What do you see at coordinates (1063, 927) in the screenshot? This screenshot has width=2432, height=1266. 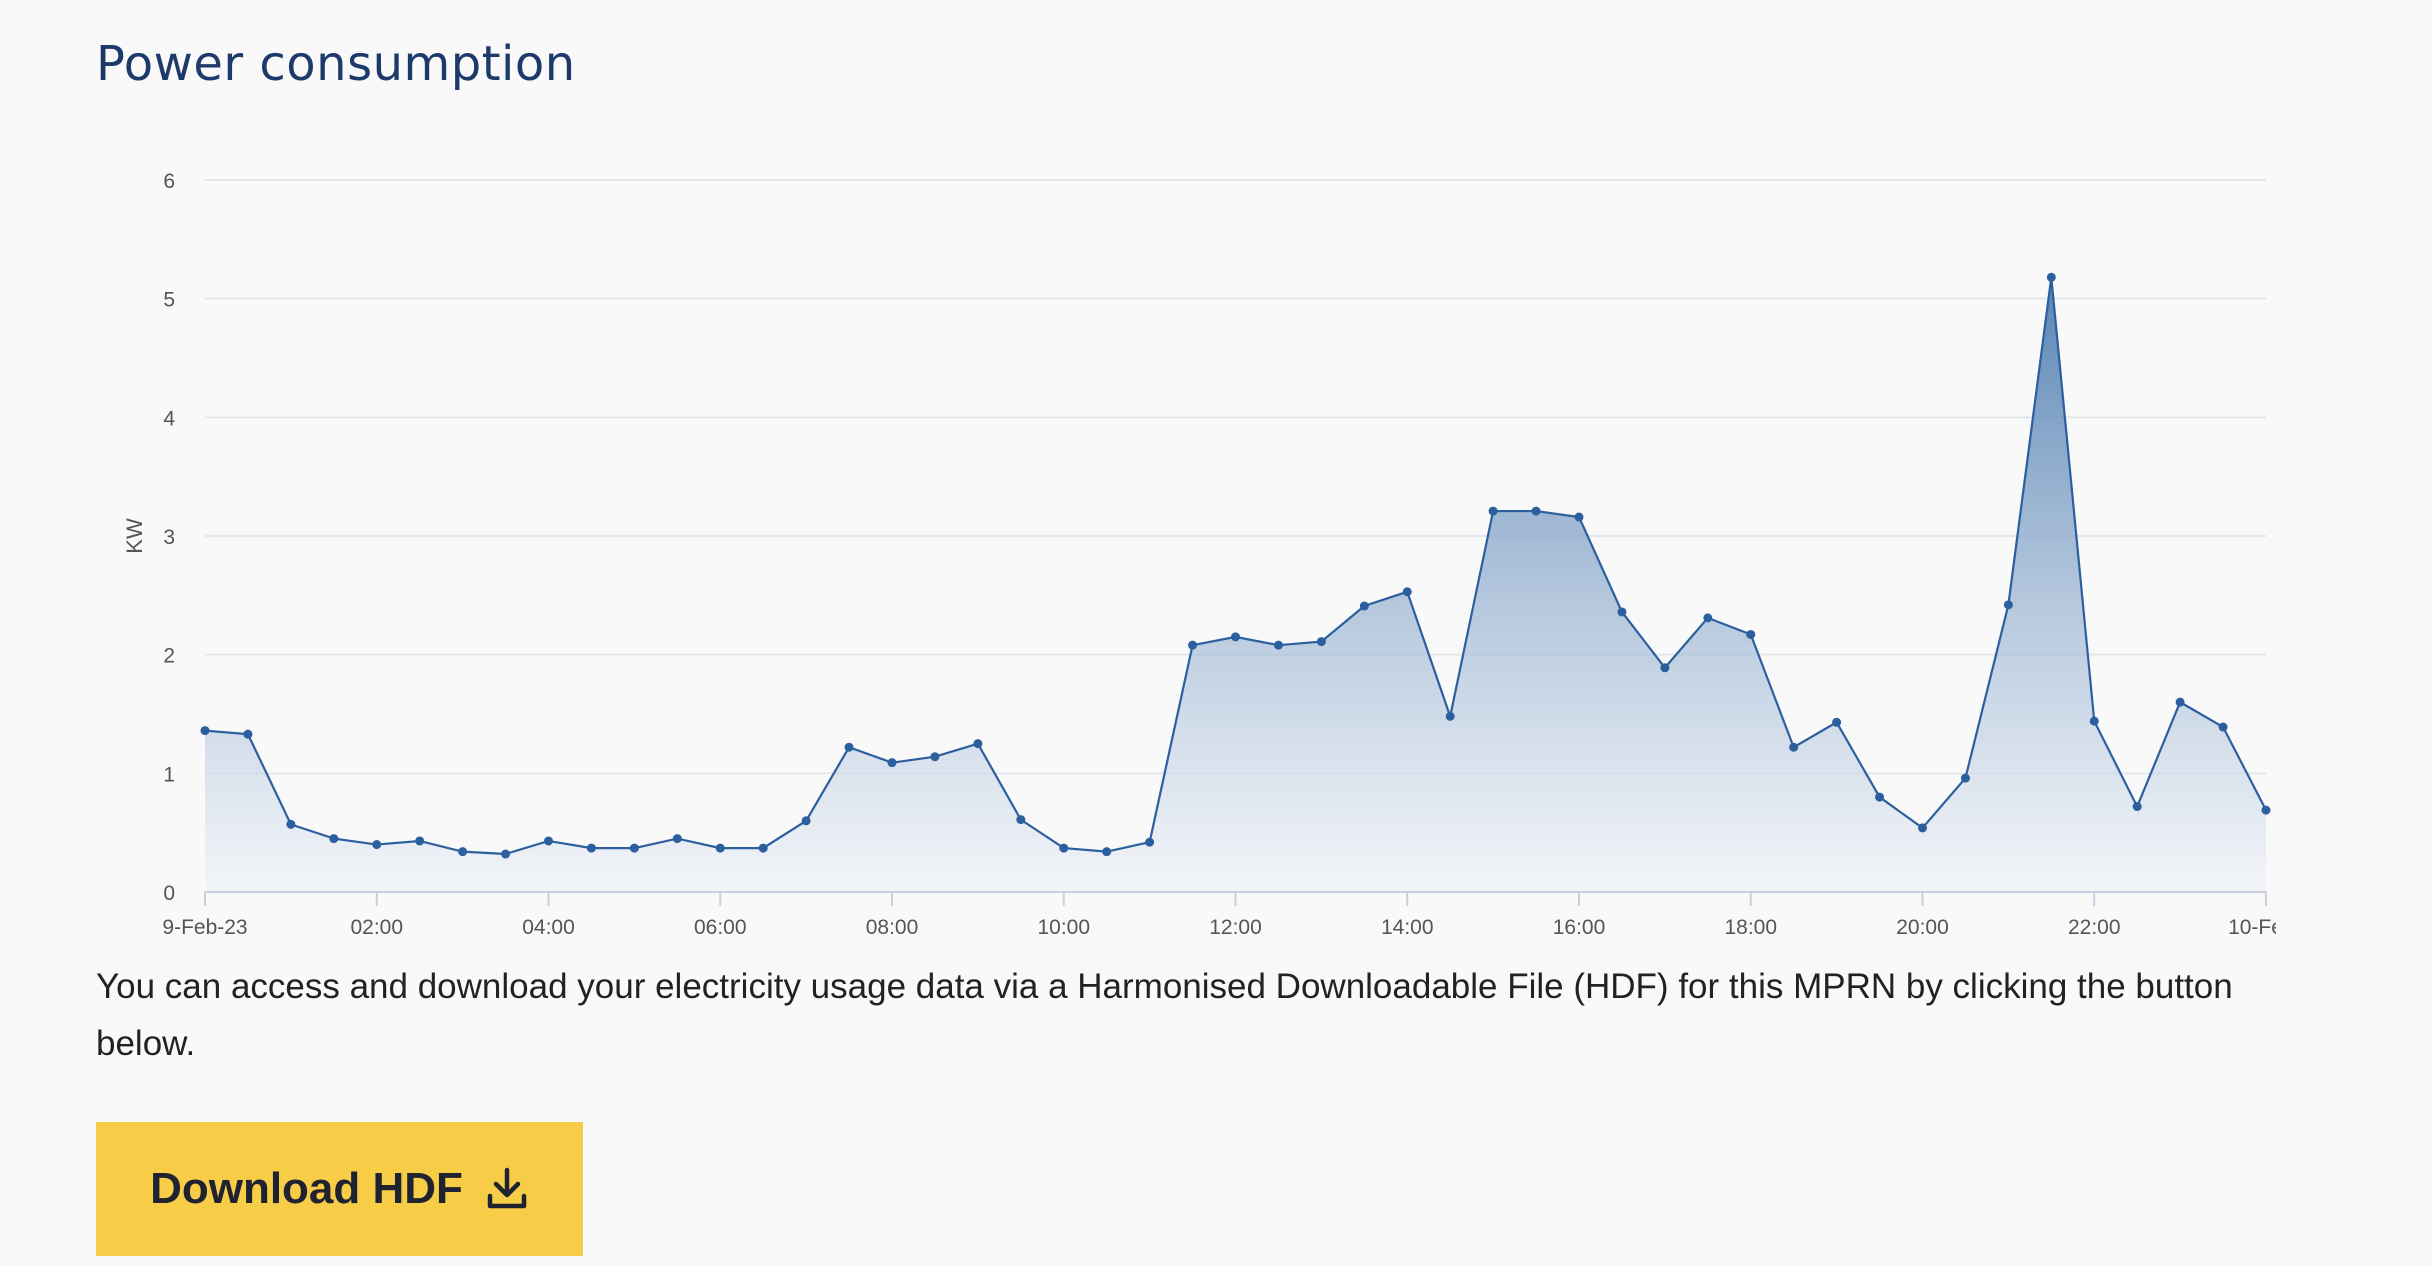 I see `x-tick-label: 10:00` at bounding box center [1063, 927].